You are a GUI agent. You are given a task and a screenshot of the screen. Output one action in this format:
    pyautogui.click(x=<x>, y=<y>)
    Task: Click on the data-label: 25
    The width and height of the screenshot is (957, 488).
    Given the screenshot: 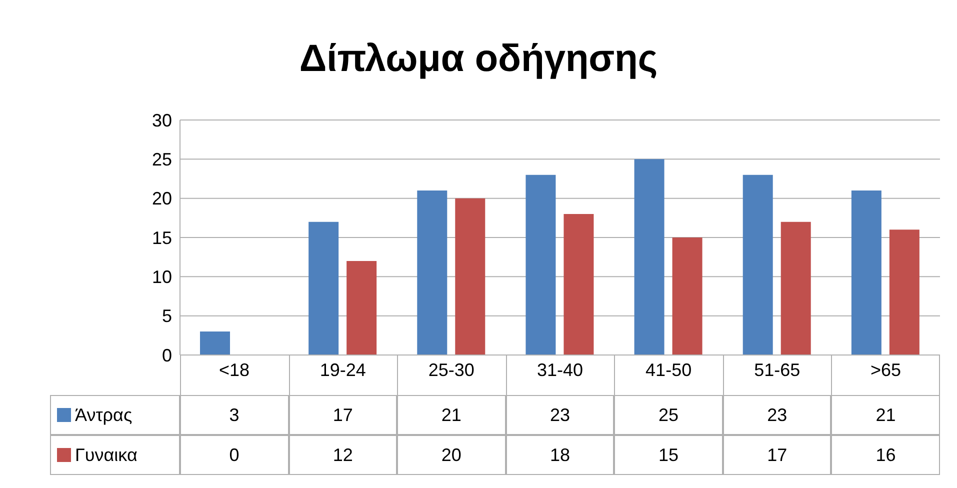 What is the action you would take?
    pyautogui.click(x=668, y=415)
    